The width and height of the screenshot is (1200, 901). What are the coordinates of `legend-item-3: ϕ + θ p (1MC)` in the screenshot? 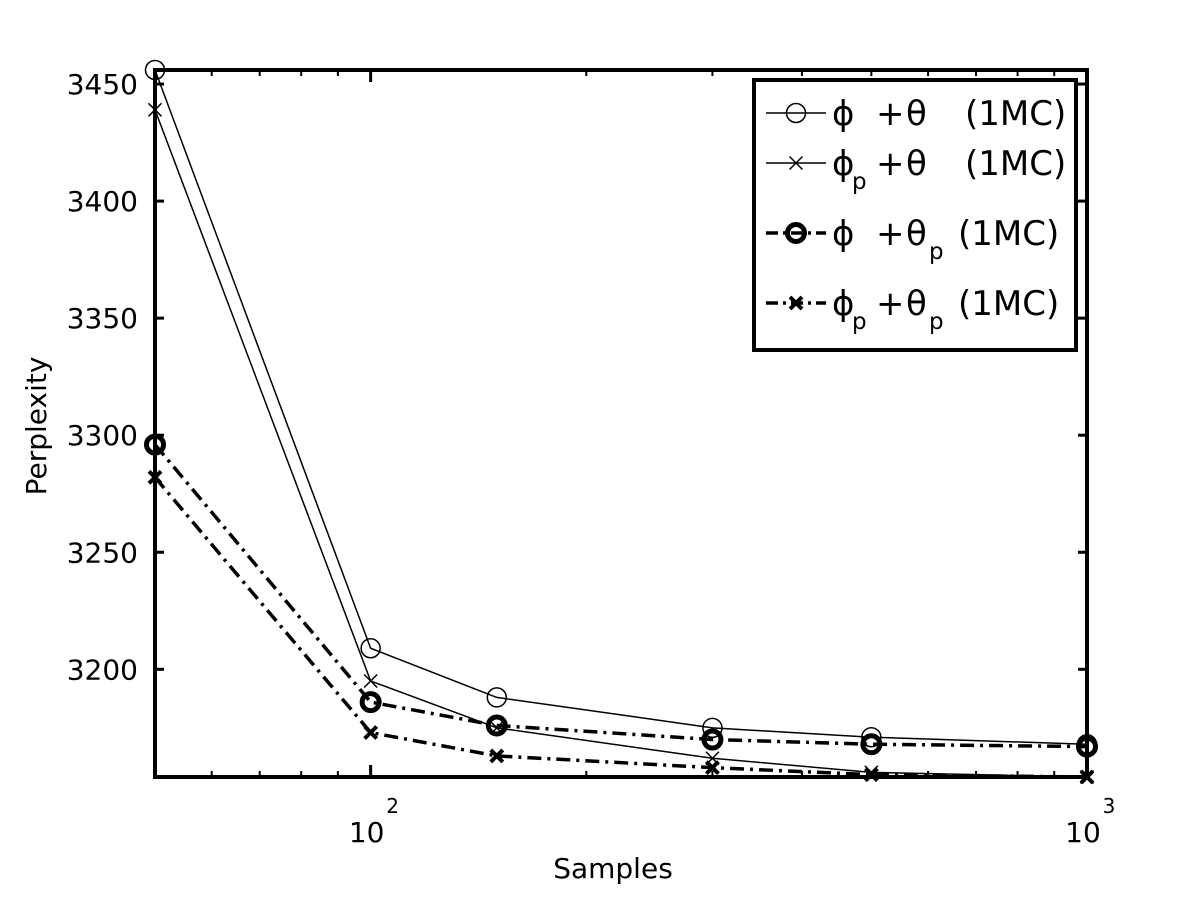 It's located at (912, 239).